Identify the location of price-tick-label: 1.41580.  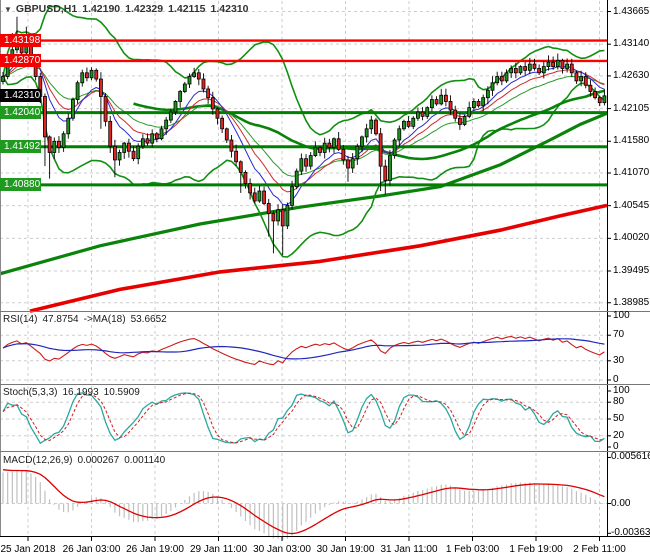
(631, 141).